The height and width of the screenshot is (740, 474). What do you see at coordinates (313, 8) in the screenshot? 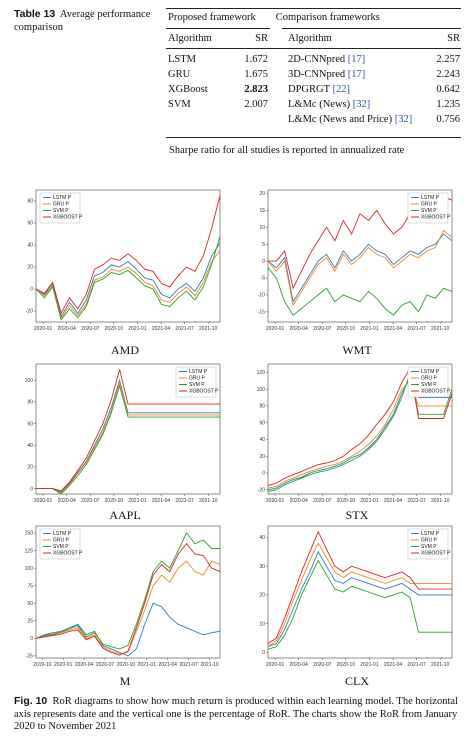
I see `table-top-rule` at bounding box center [313, 8].